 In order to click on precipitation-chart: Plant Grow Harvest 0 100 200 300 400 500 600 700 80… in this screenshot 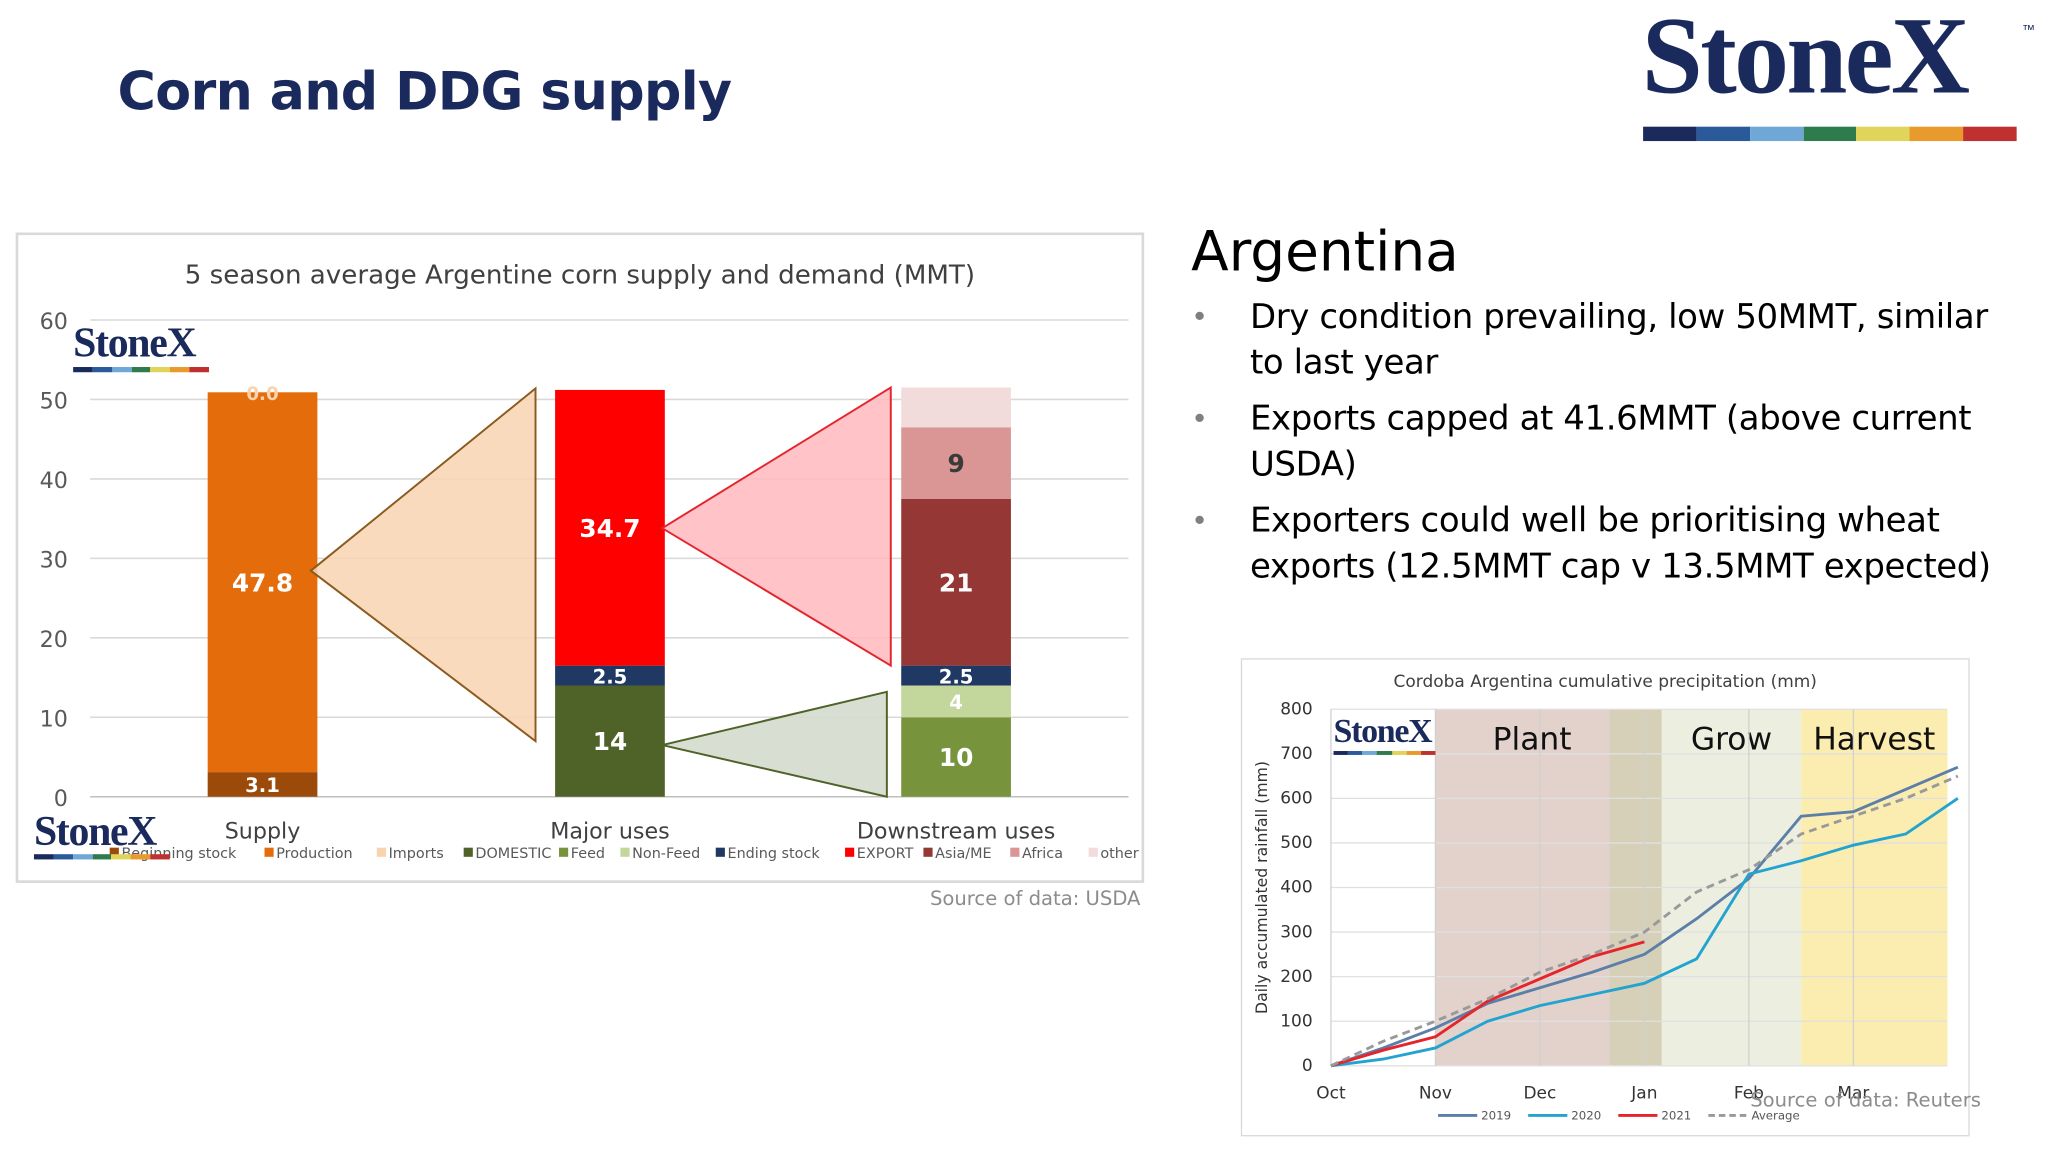, I will do `click(1605, 910)`.